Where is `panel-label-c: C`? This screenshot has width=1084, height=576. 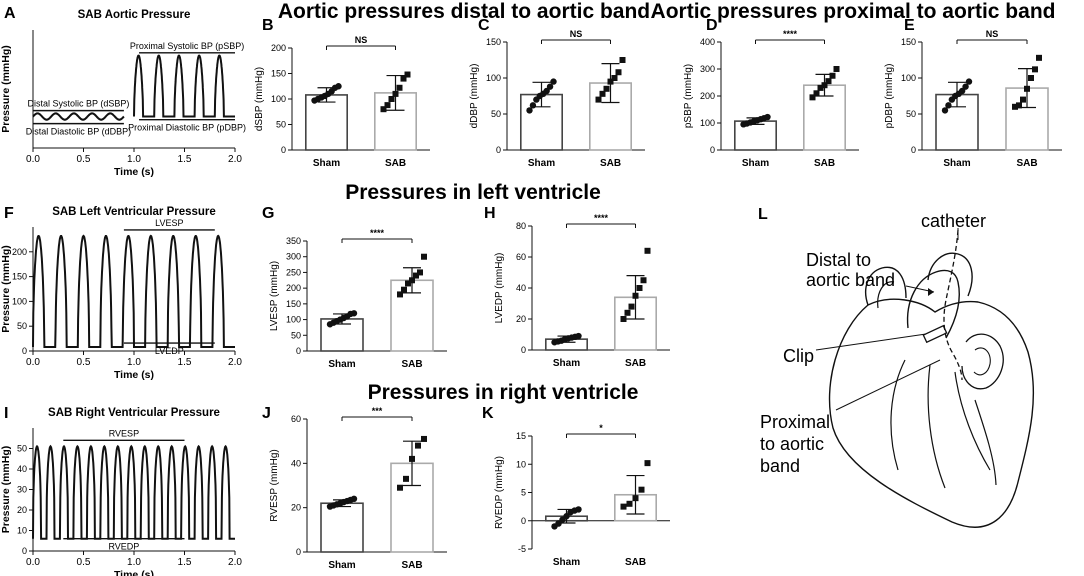 panel-label-c: C is located at coordinates (484, 25).